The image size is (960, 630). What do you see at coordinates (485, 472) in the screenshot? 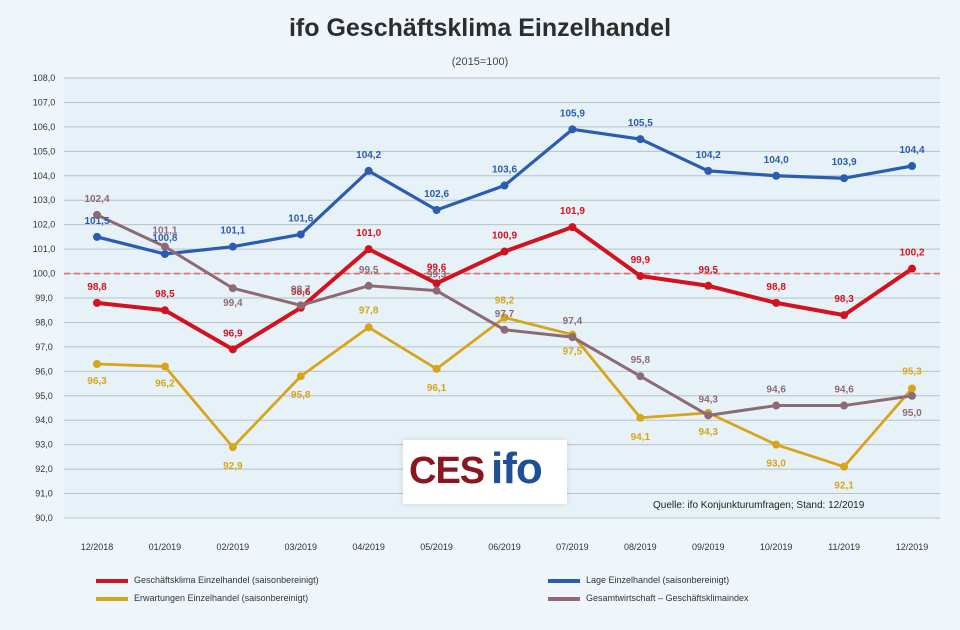
I see `cesifo-logo: CES ifo` at bounding box center [485, 472].